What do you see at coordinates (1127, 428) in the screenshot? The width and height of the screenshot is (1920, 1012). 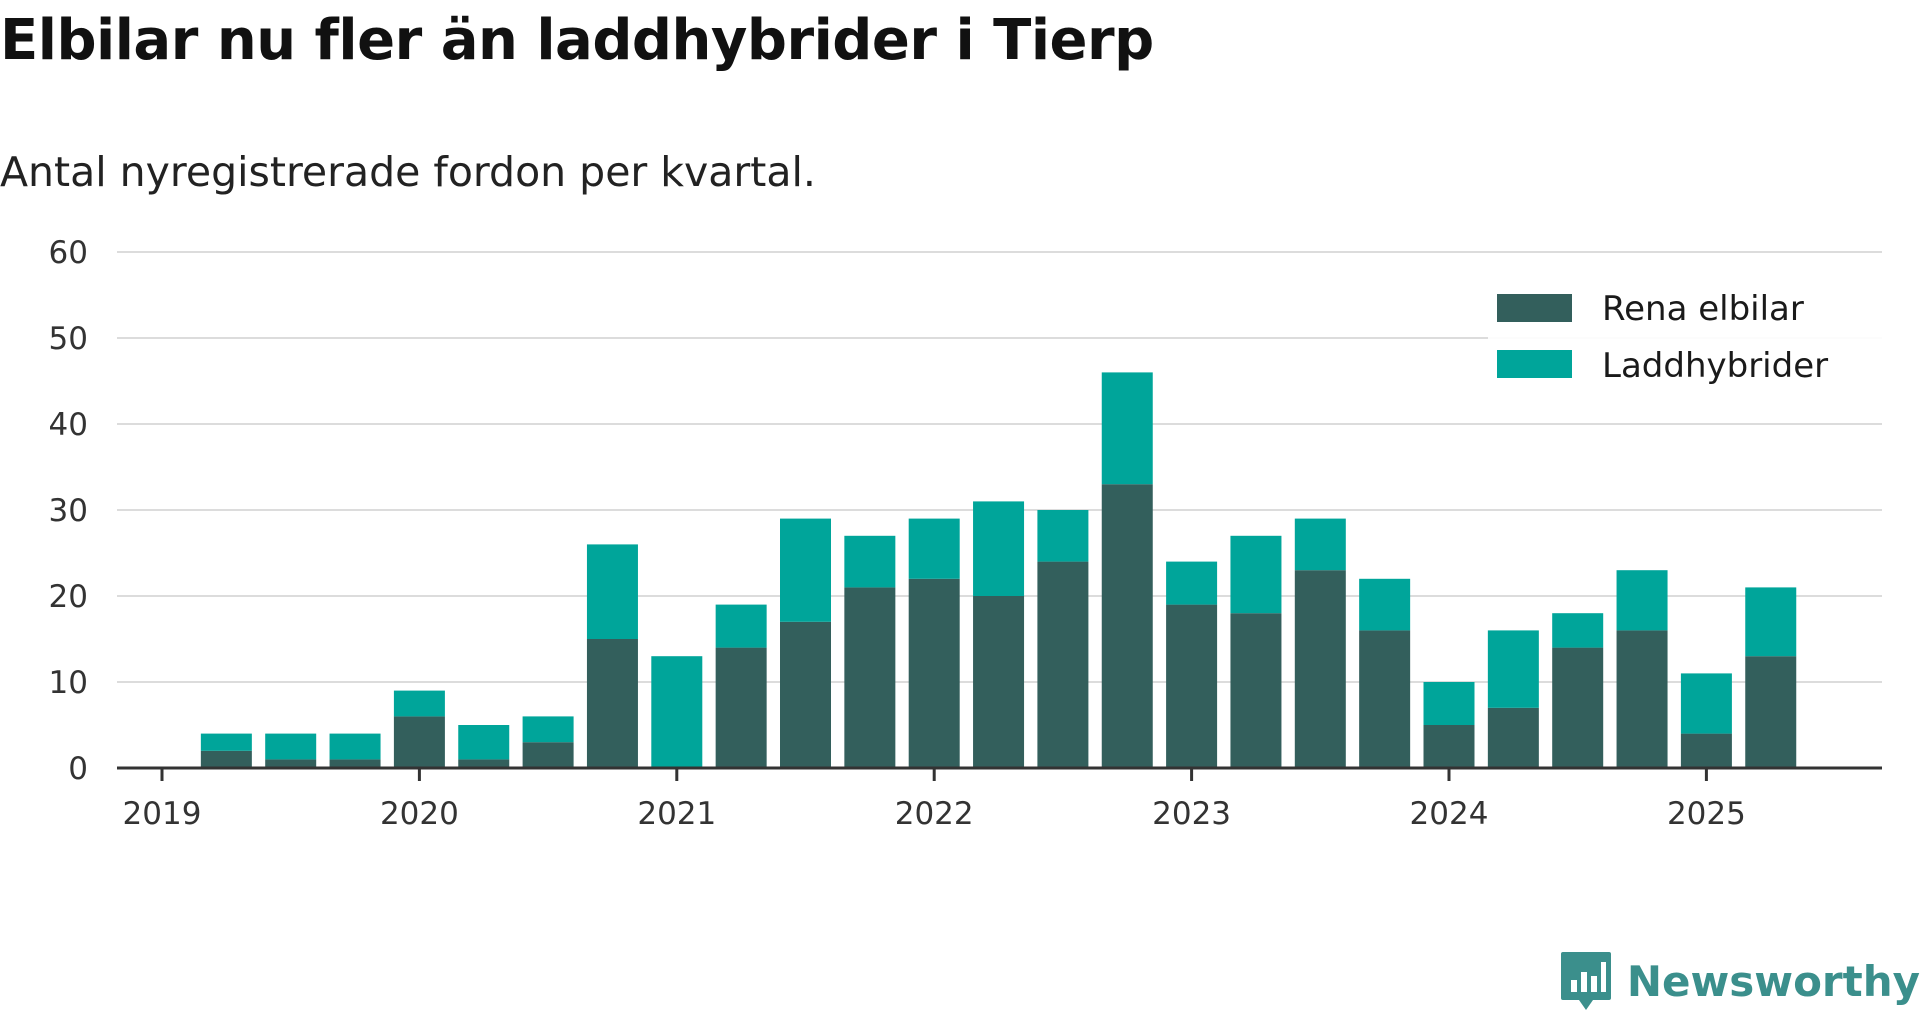 I see `bar-laddhybrider-2022-Q4` at bounding box center [1127, 428].